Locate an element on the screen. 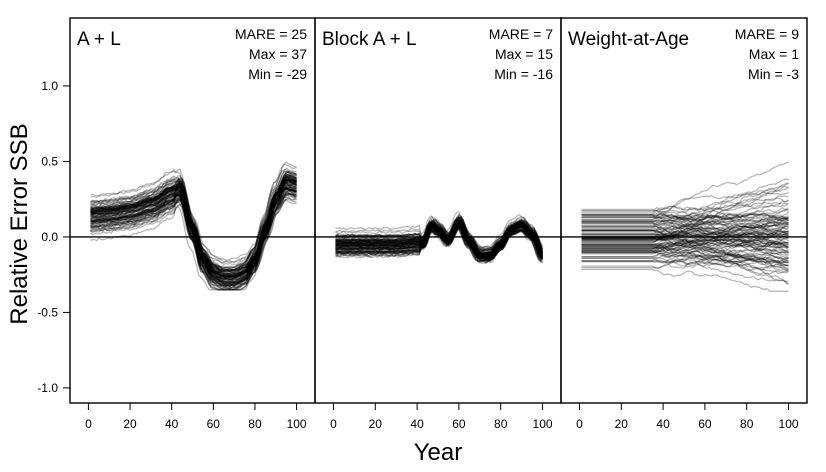  panel-stat: Max = 37 is located at coordinates (278, 54).